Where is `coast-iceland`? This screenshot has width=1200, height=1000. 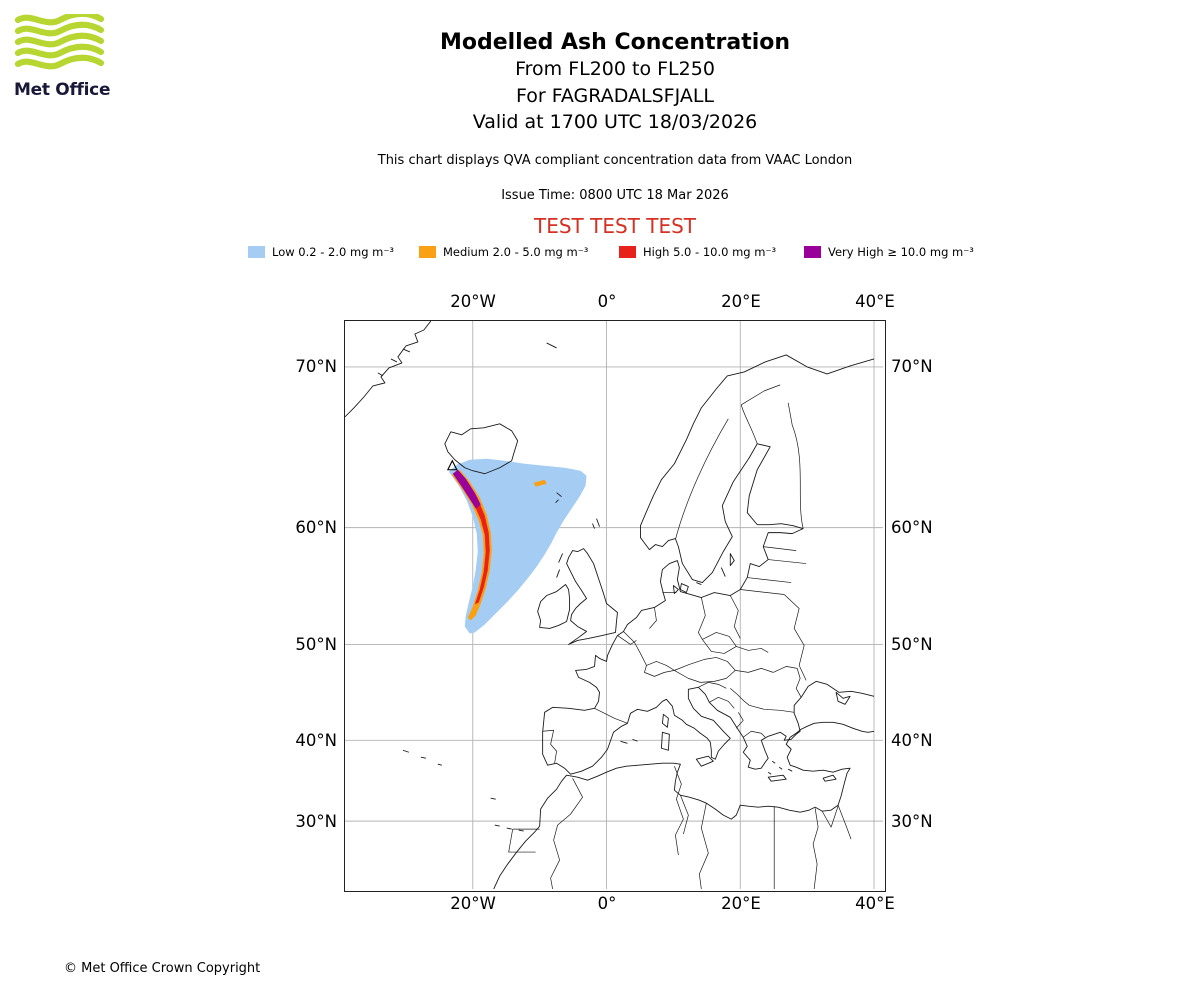 coast-iceland is located at coordinates (481, 449).